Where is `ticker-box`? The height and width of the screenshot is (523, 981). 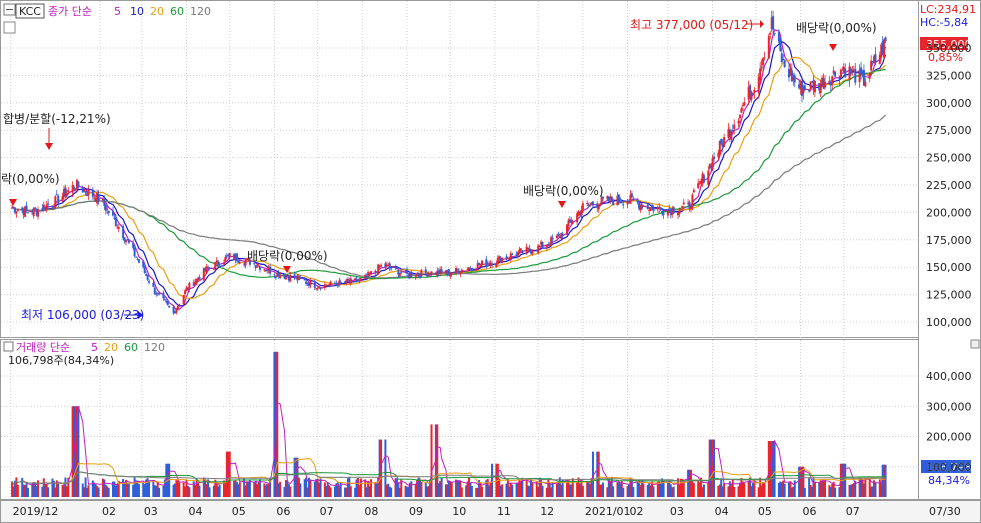
ticker-box is located at coordinates (30, 11).